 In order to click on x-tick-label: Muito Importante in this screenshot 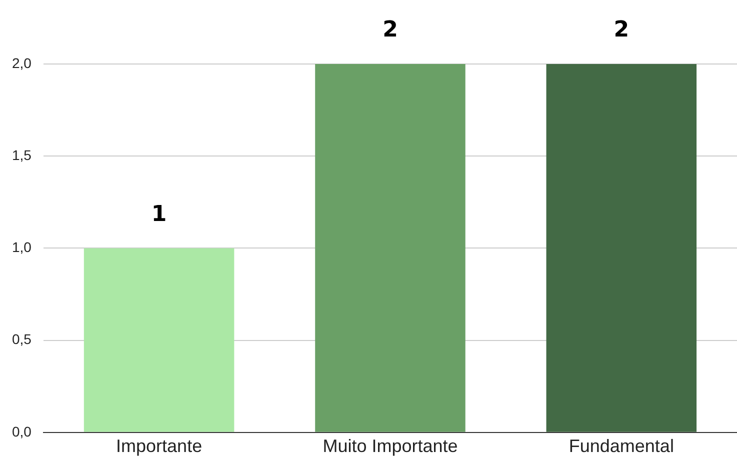, I will do `click(390, 446)`.